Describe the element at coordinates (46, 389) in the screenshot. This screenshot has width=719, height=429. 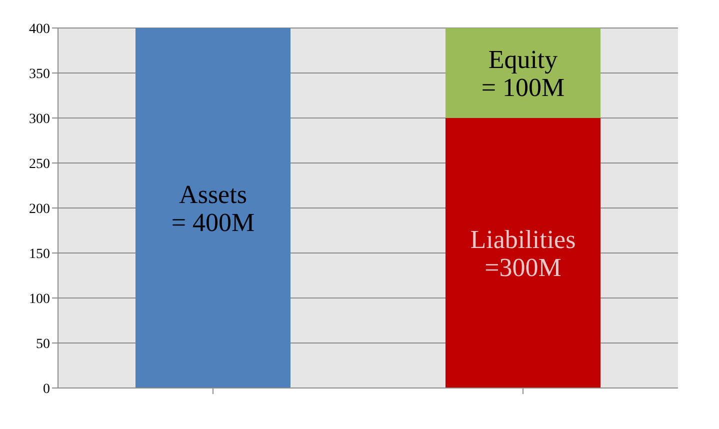
I see `y-tick-label: 0` at that location.